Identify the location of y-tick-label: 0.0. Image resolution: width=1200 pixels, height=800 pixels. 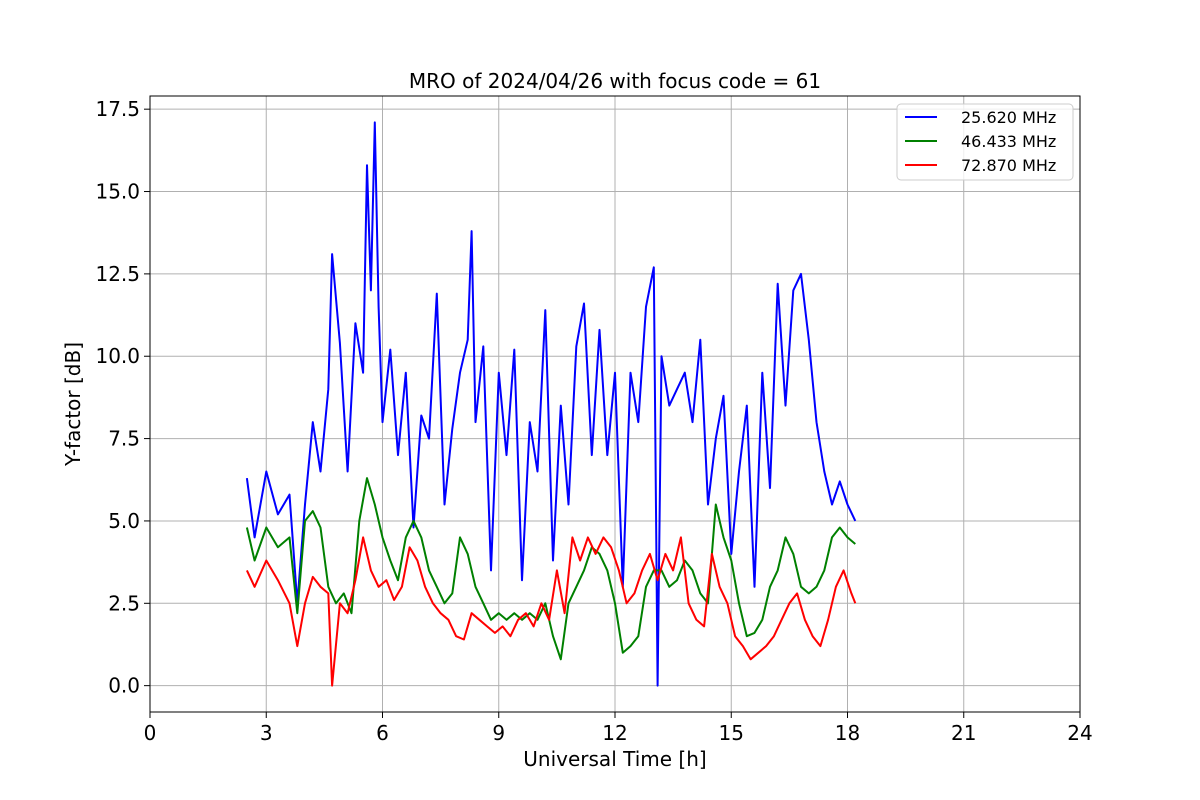
(124, 686).